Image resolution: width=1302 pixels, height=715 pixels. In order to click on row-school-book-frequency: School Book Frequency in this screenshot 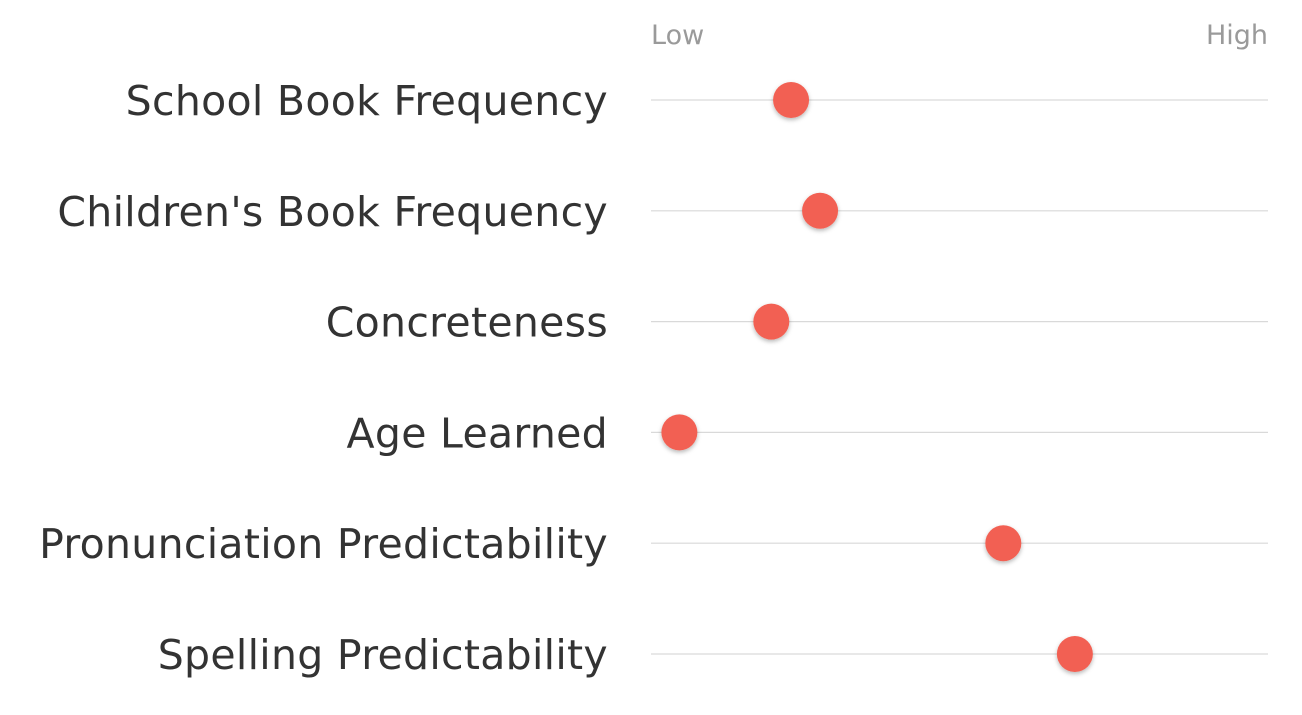, I will do `click(697, 101)`.